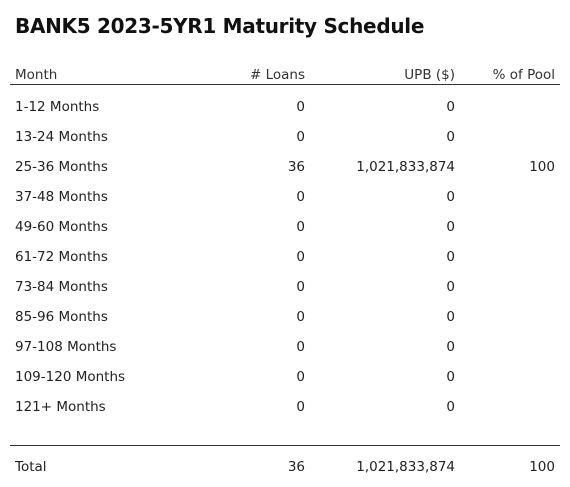  What do you see at coordinates (285, 137) in the screenshot?
I see `table-row: 13-24 Months 0 0` at bounding box center [285, 137].